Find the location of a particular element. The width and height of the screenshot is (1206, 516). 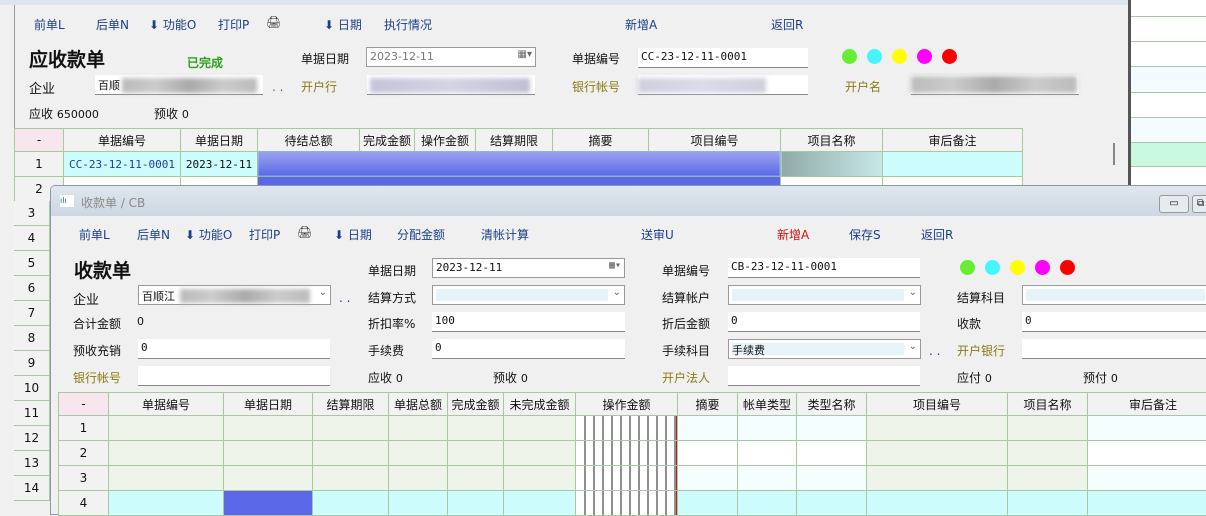

front-new-button: 新增A is located at coordinates (793, 234).